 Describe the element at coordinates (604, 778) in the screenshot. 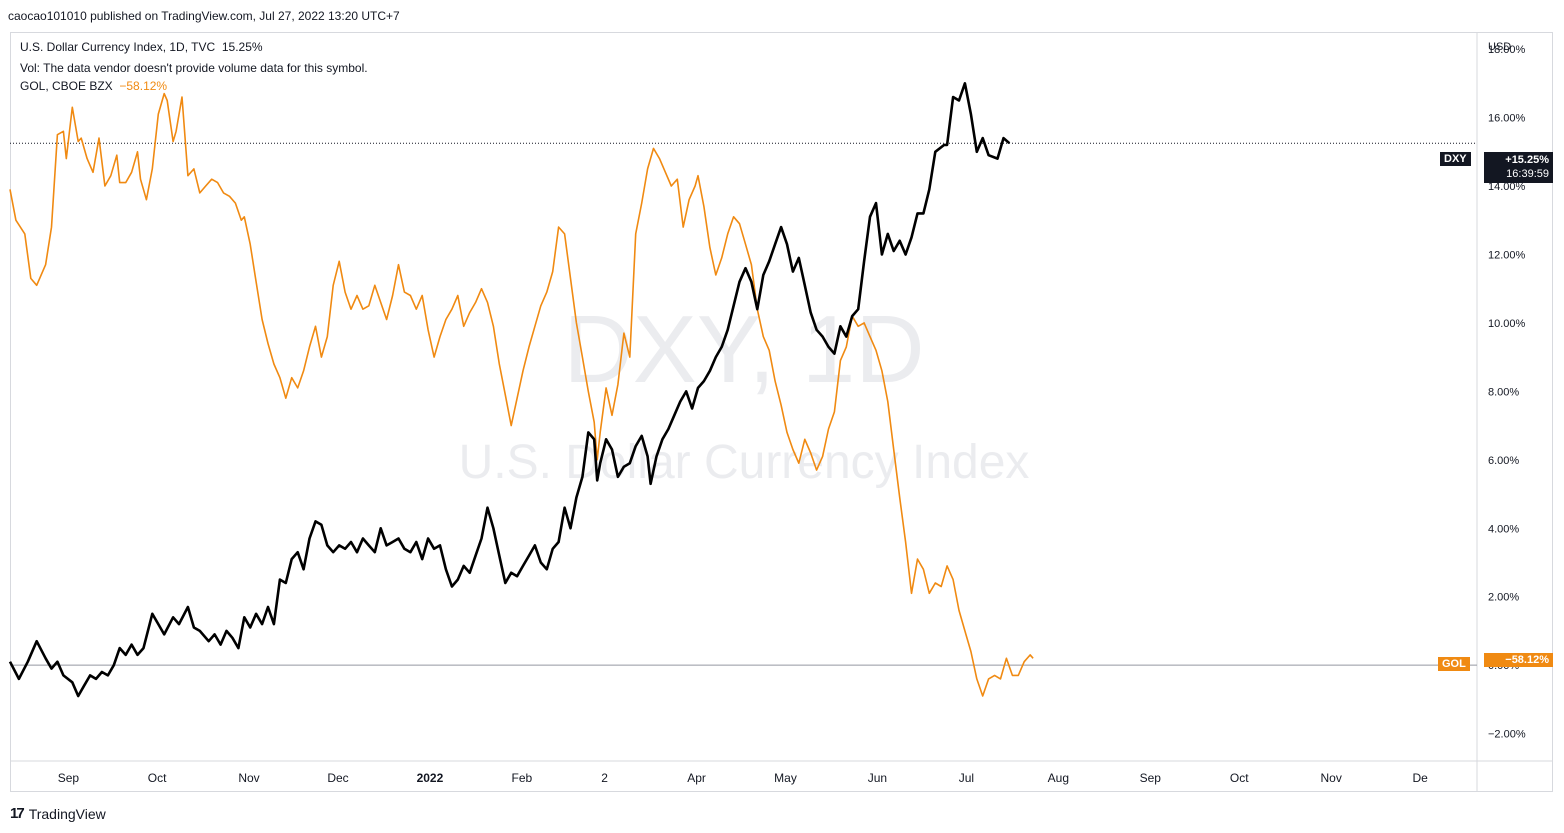

I see `x-tick-label: 2` at that location.